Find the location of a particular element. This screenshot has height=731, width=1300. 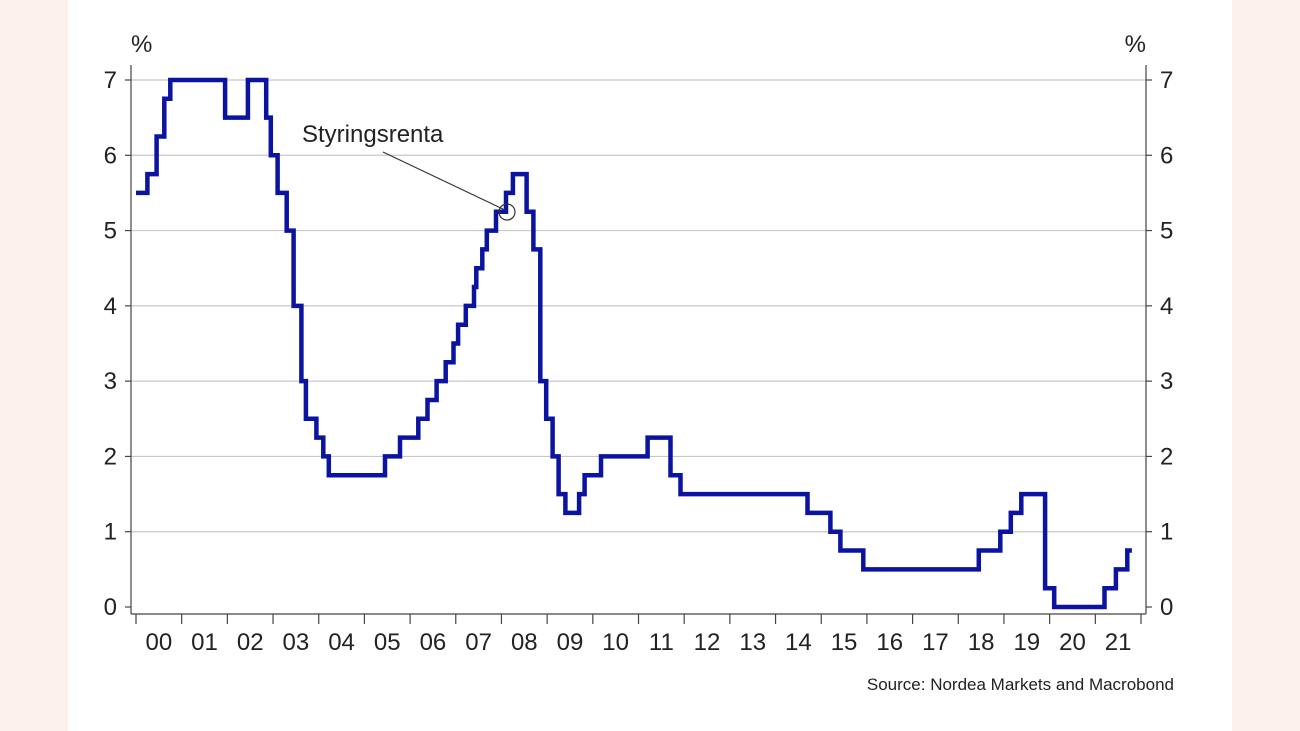

x-tick-label: 17 is located at coordinates (935, 642).